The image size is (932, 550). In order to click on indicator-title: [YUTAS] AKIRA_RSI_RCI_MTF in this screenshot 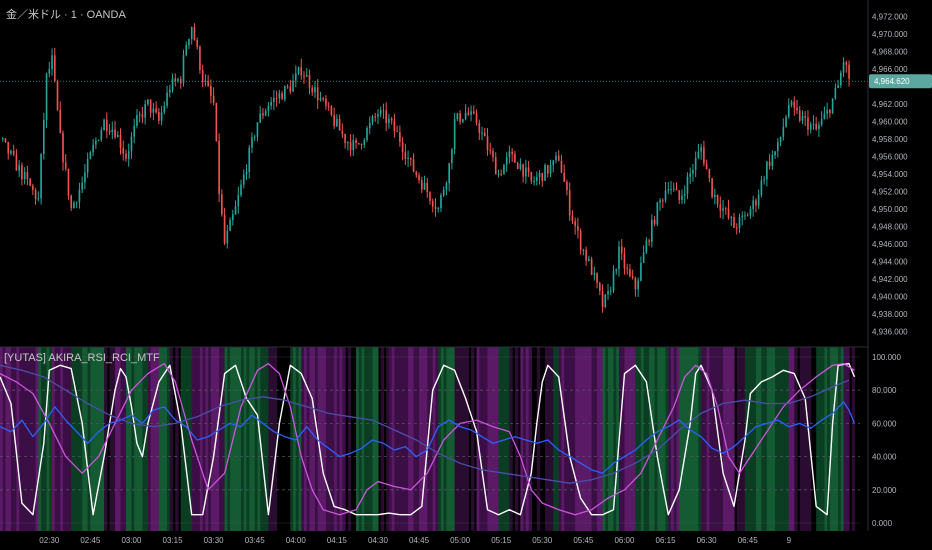, I will do `click(82, 358)`.